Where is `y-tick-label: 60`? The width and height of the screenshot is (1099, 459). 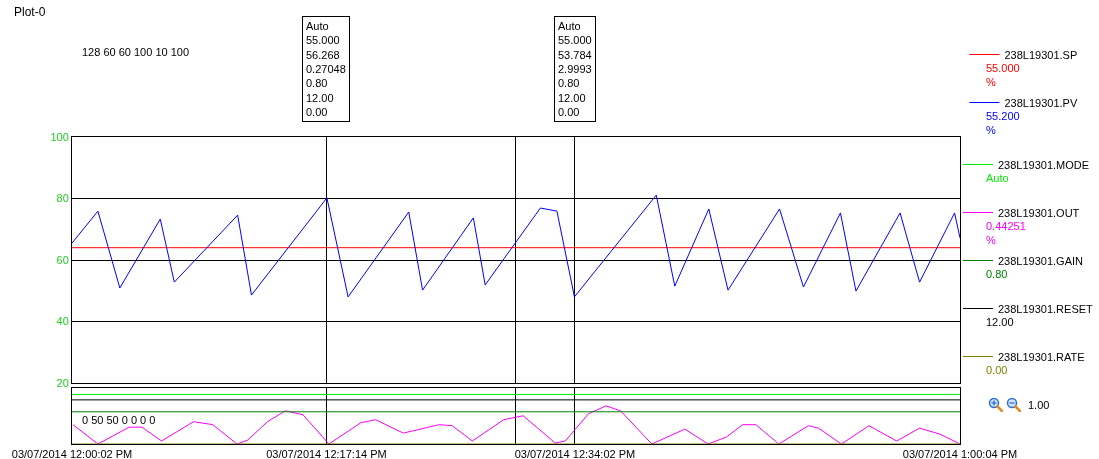 y-tick-label: 60 is located at coordinates (62, 259).